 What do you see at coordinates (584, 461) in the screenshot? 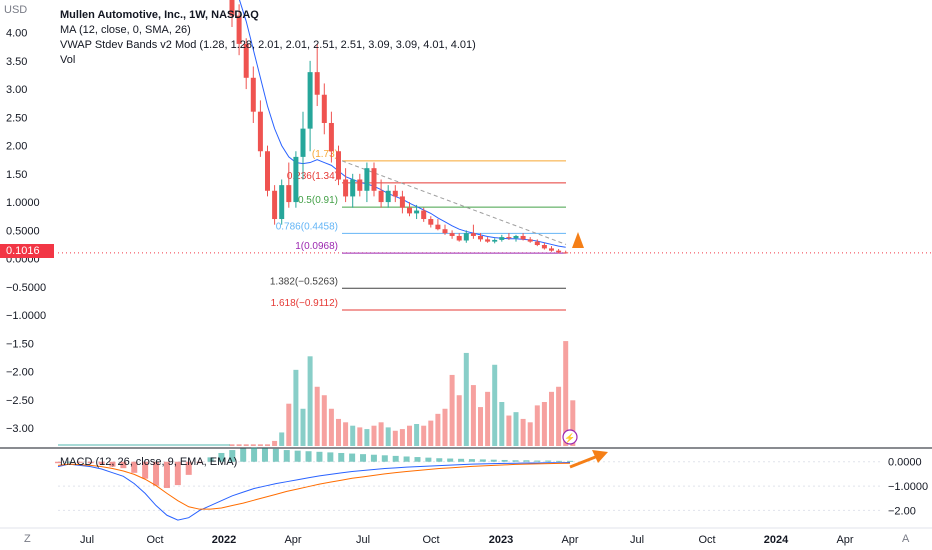
I see `macd-arrow-shaft` at bounding box center [584, 461].